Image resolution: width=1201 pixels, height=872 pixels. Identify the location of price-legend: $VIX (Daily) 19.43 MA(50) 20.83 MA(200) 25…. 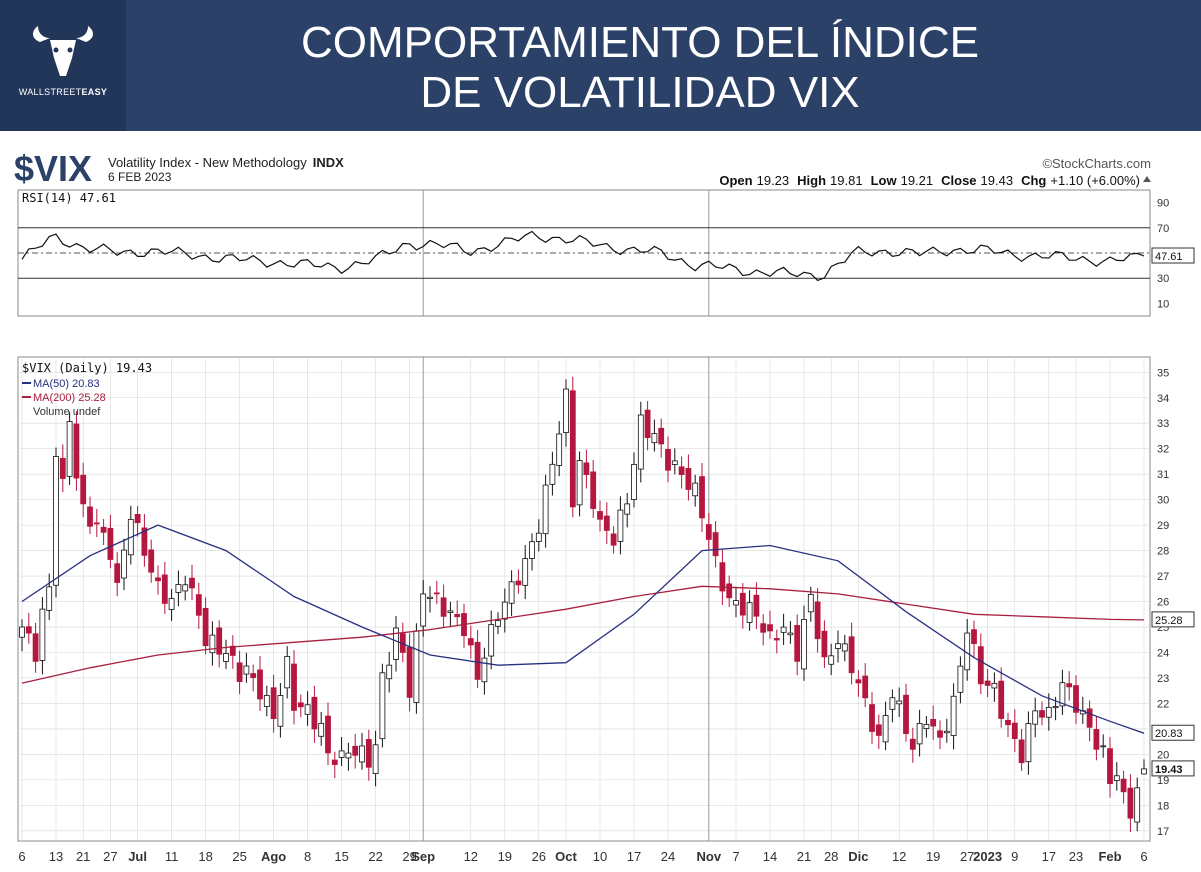
(87, 389).